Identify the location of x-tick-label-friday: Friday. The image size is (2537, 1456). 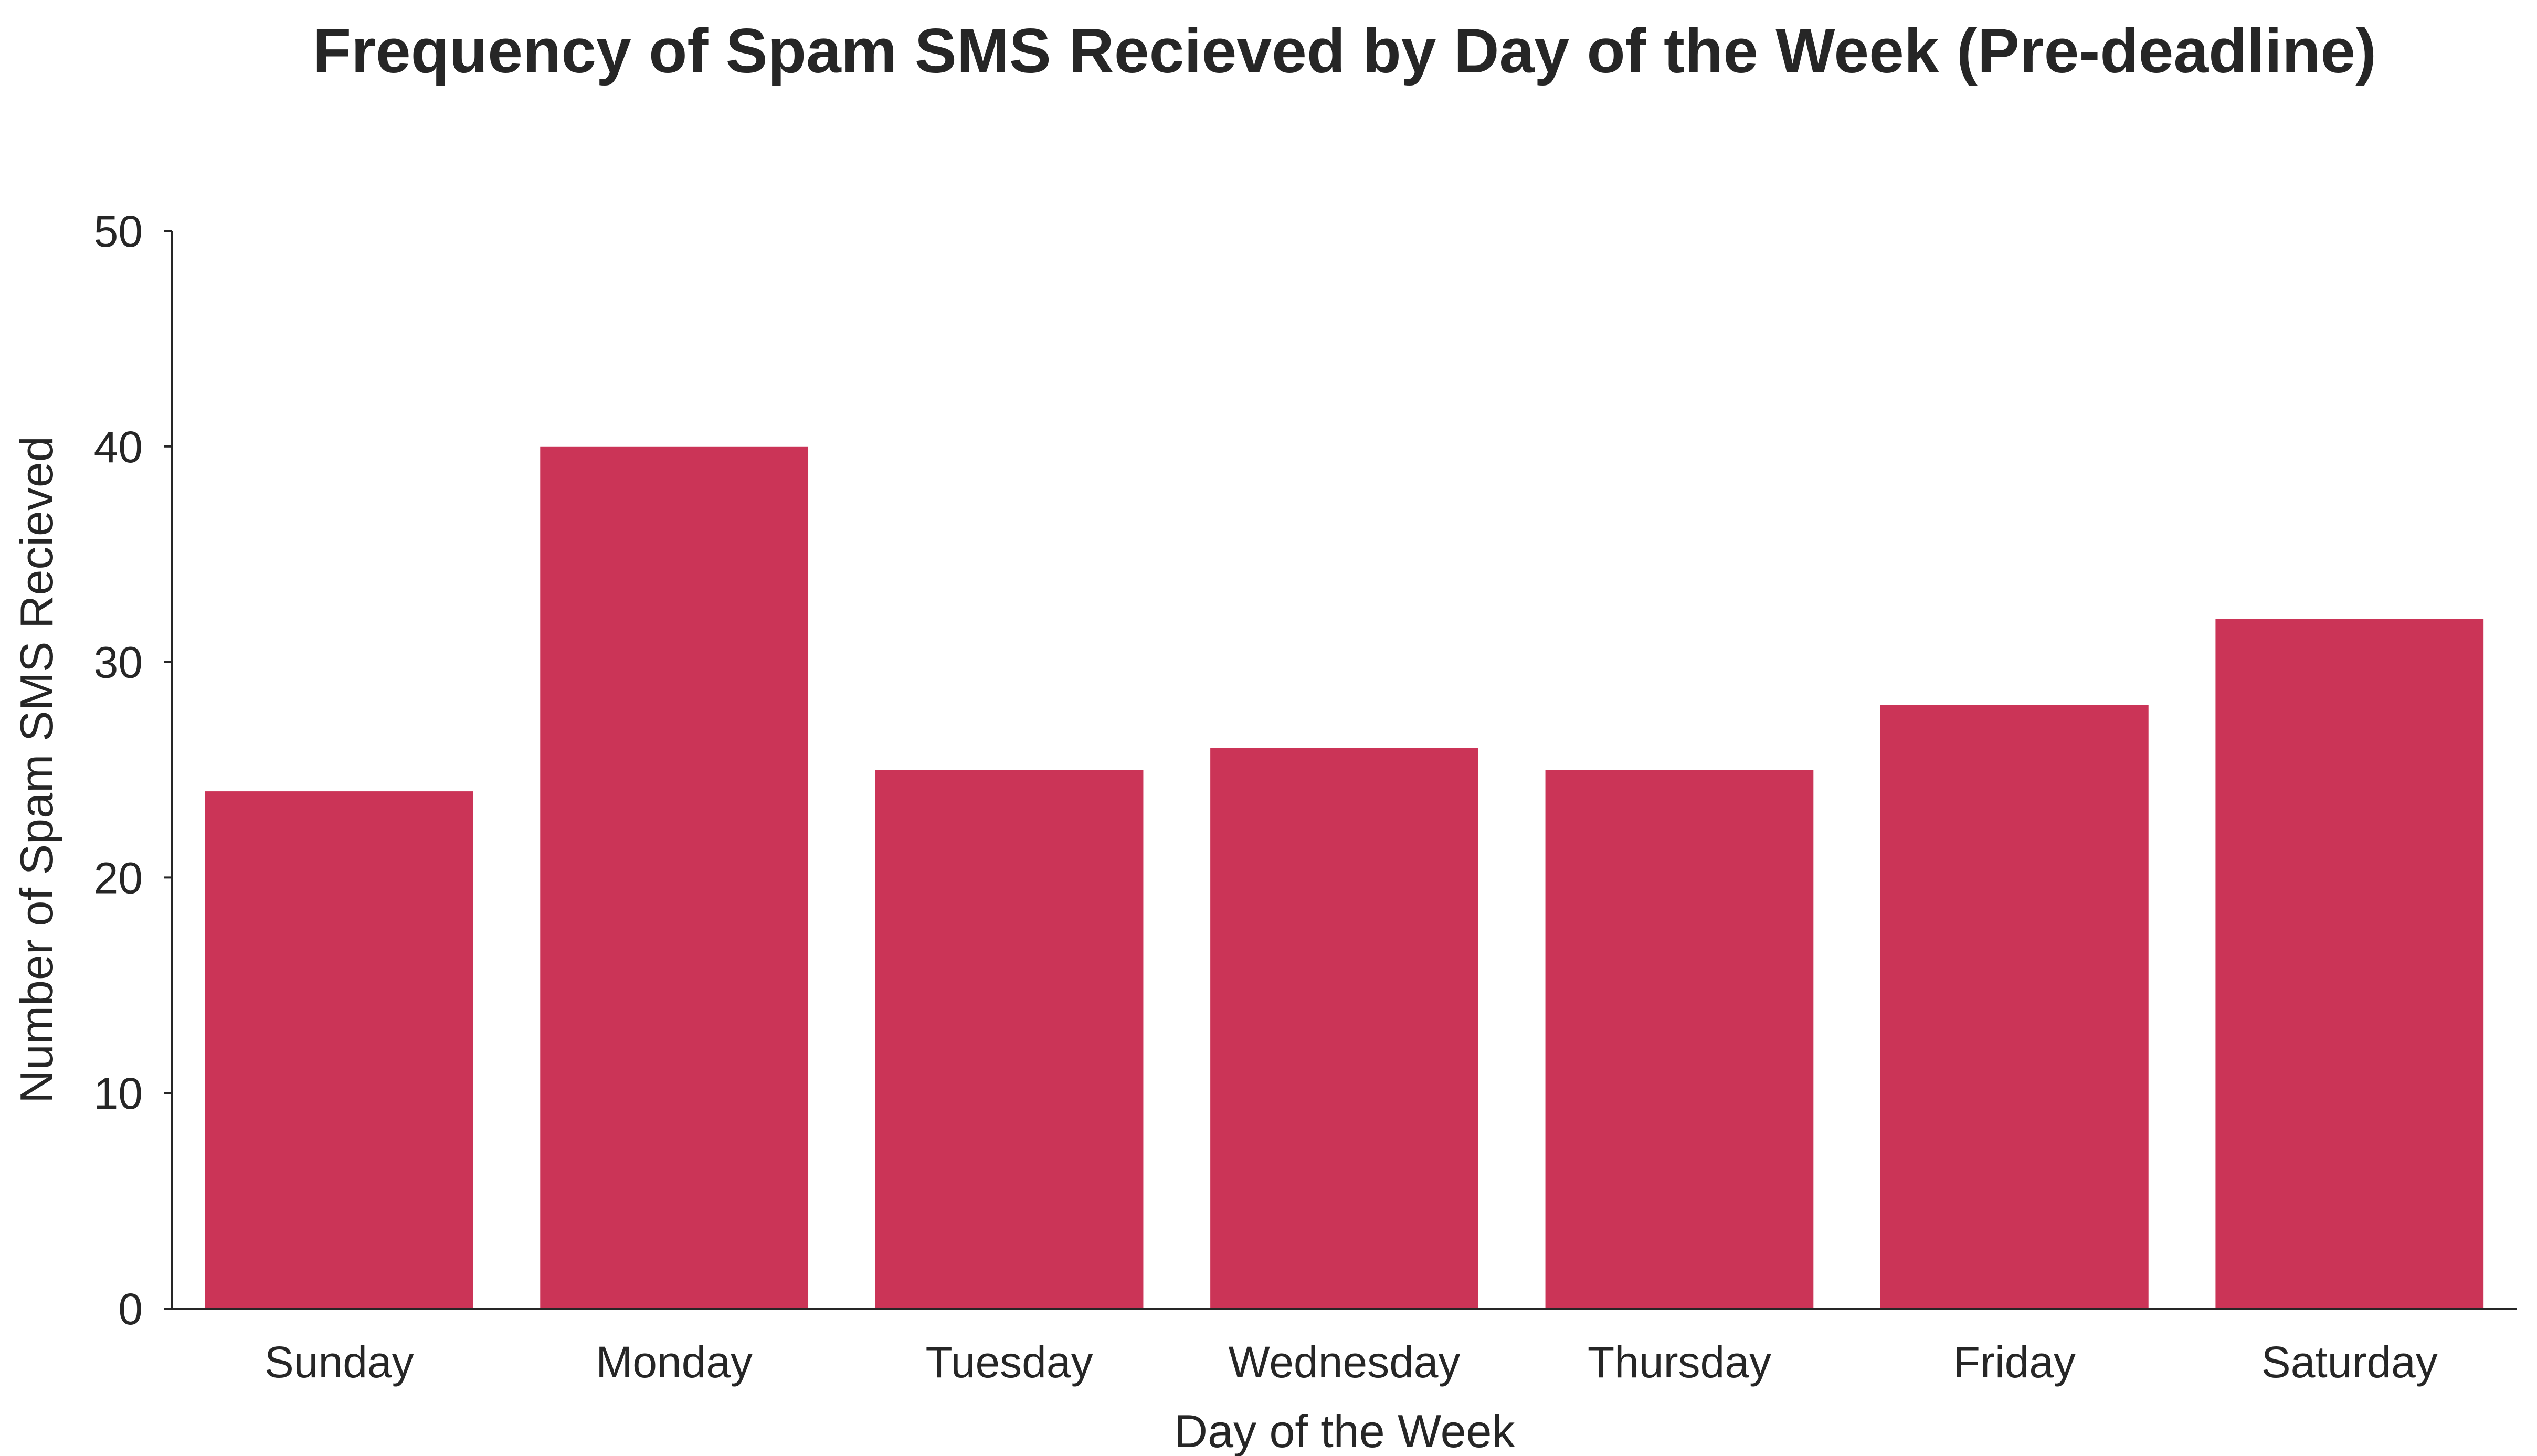
(2015, 1362).